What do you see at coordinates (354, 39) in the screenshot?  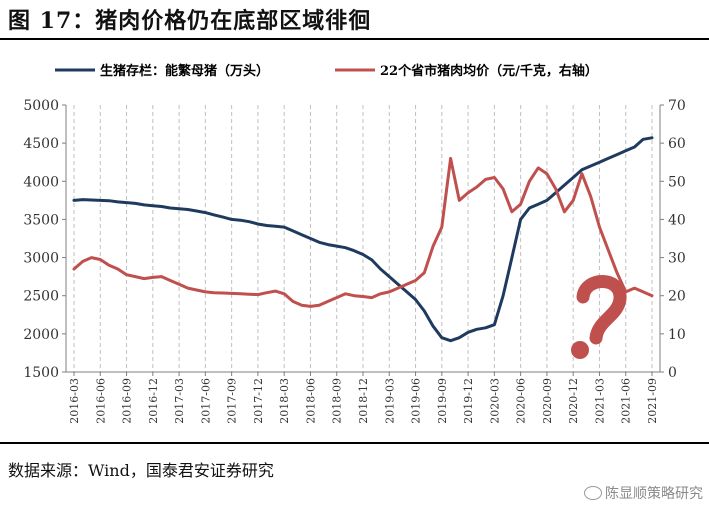 I see `title-rule` at bounding box center [354, 39].